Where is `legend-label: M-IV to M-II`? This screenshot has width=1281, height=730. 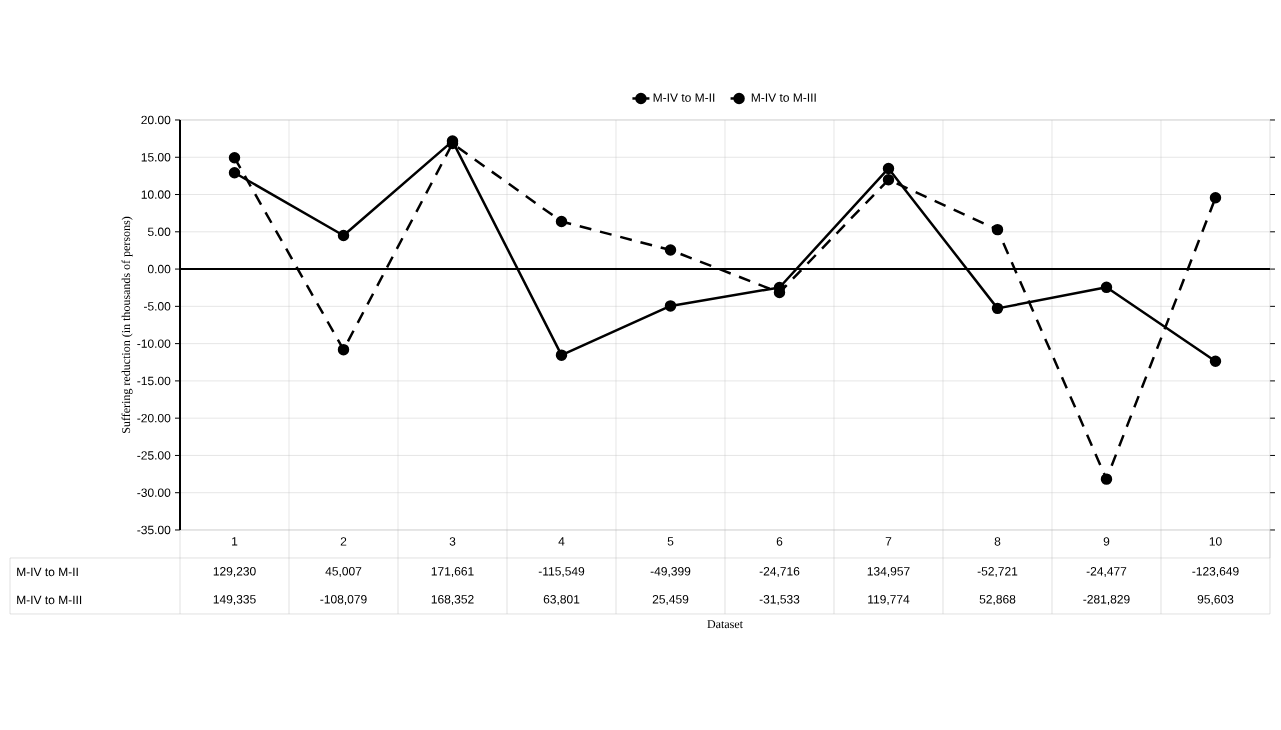 legend-label: M-IV to M-II is located at coordinates (684, 97).